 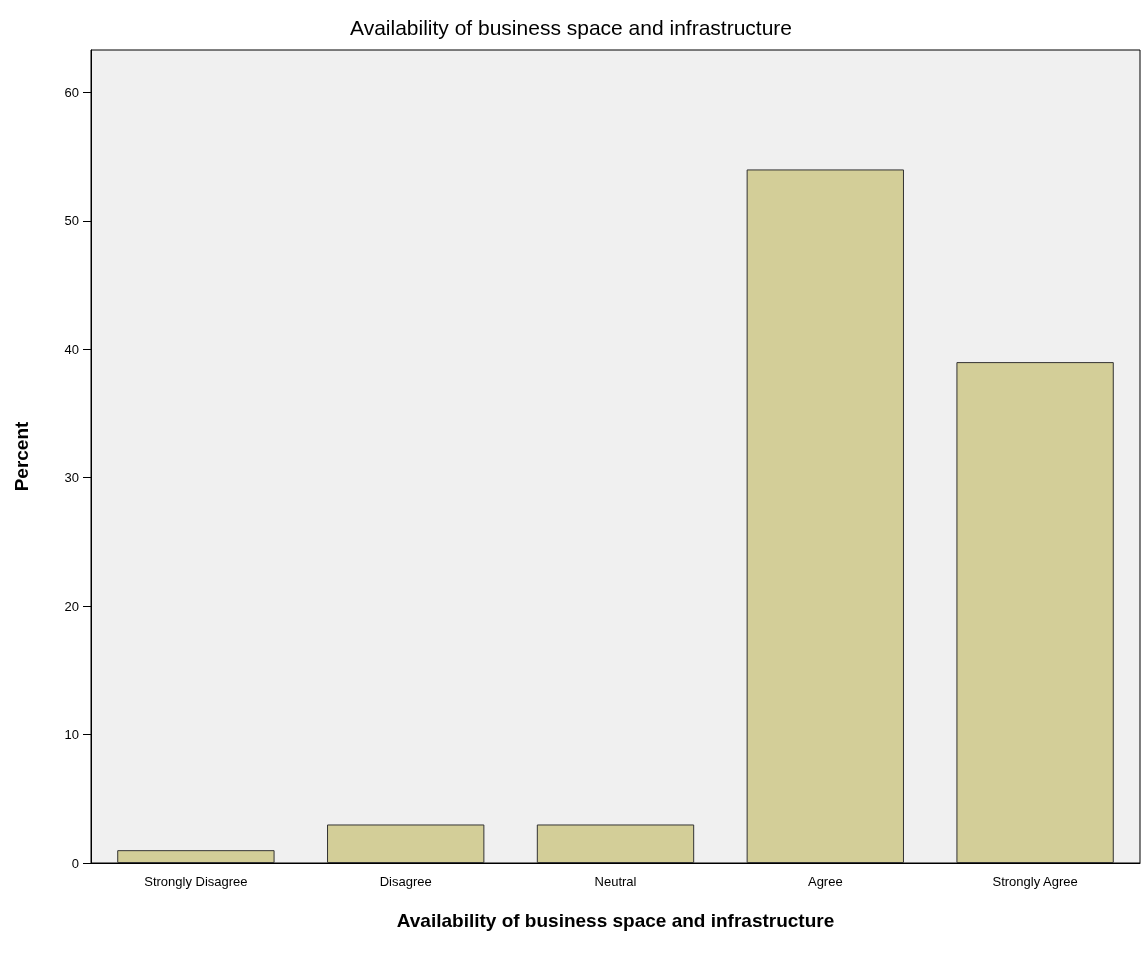 What do you see at coordinates (1035, 881) in the screenshot?
I see `x-tick-label: Strongly Agree` at bounding box center [1035, 881].